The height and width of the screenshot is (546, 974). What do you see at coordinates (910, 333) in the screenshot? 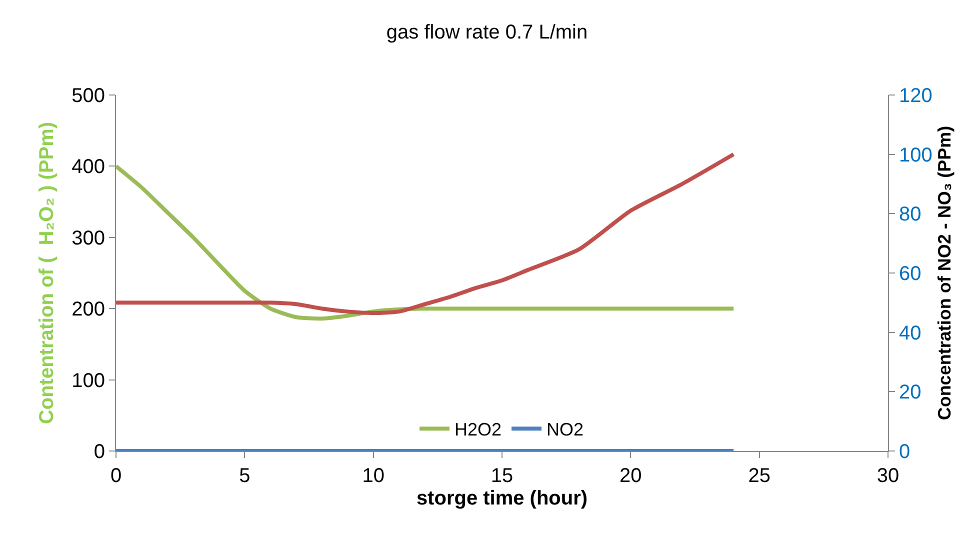
I see `y2-tick-label: 40` at bounding box center [910, 333].